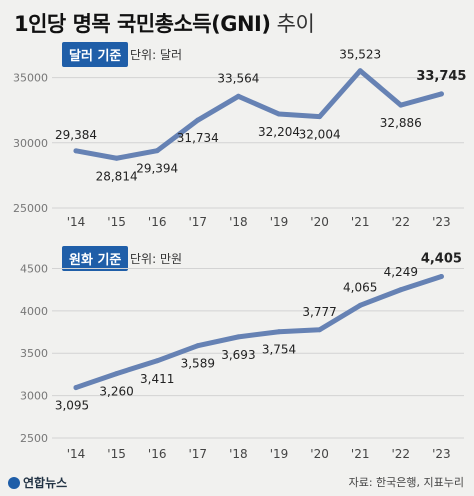  I want to click on krw-ytick-label: 4500, so click(34, 268).